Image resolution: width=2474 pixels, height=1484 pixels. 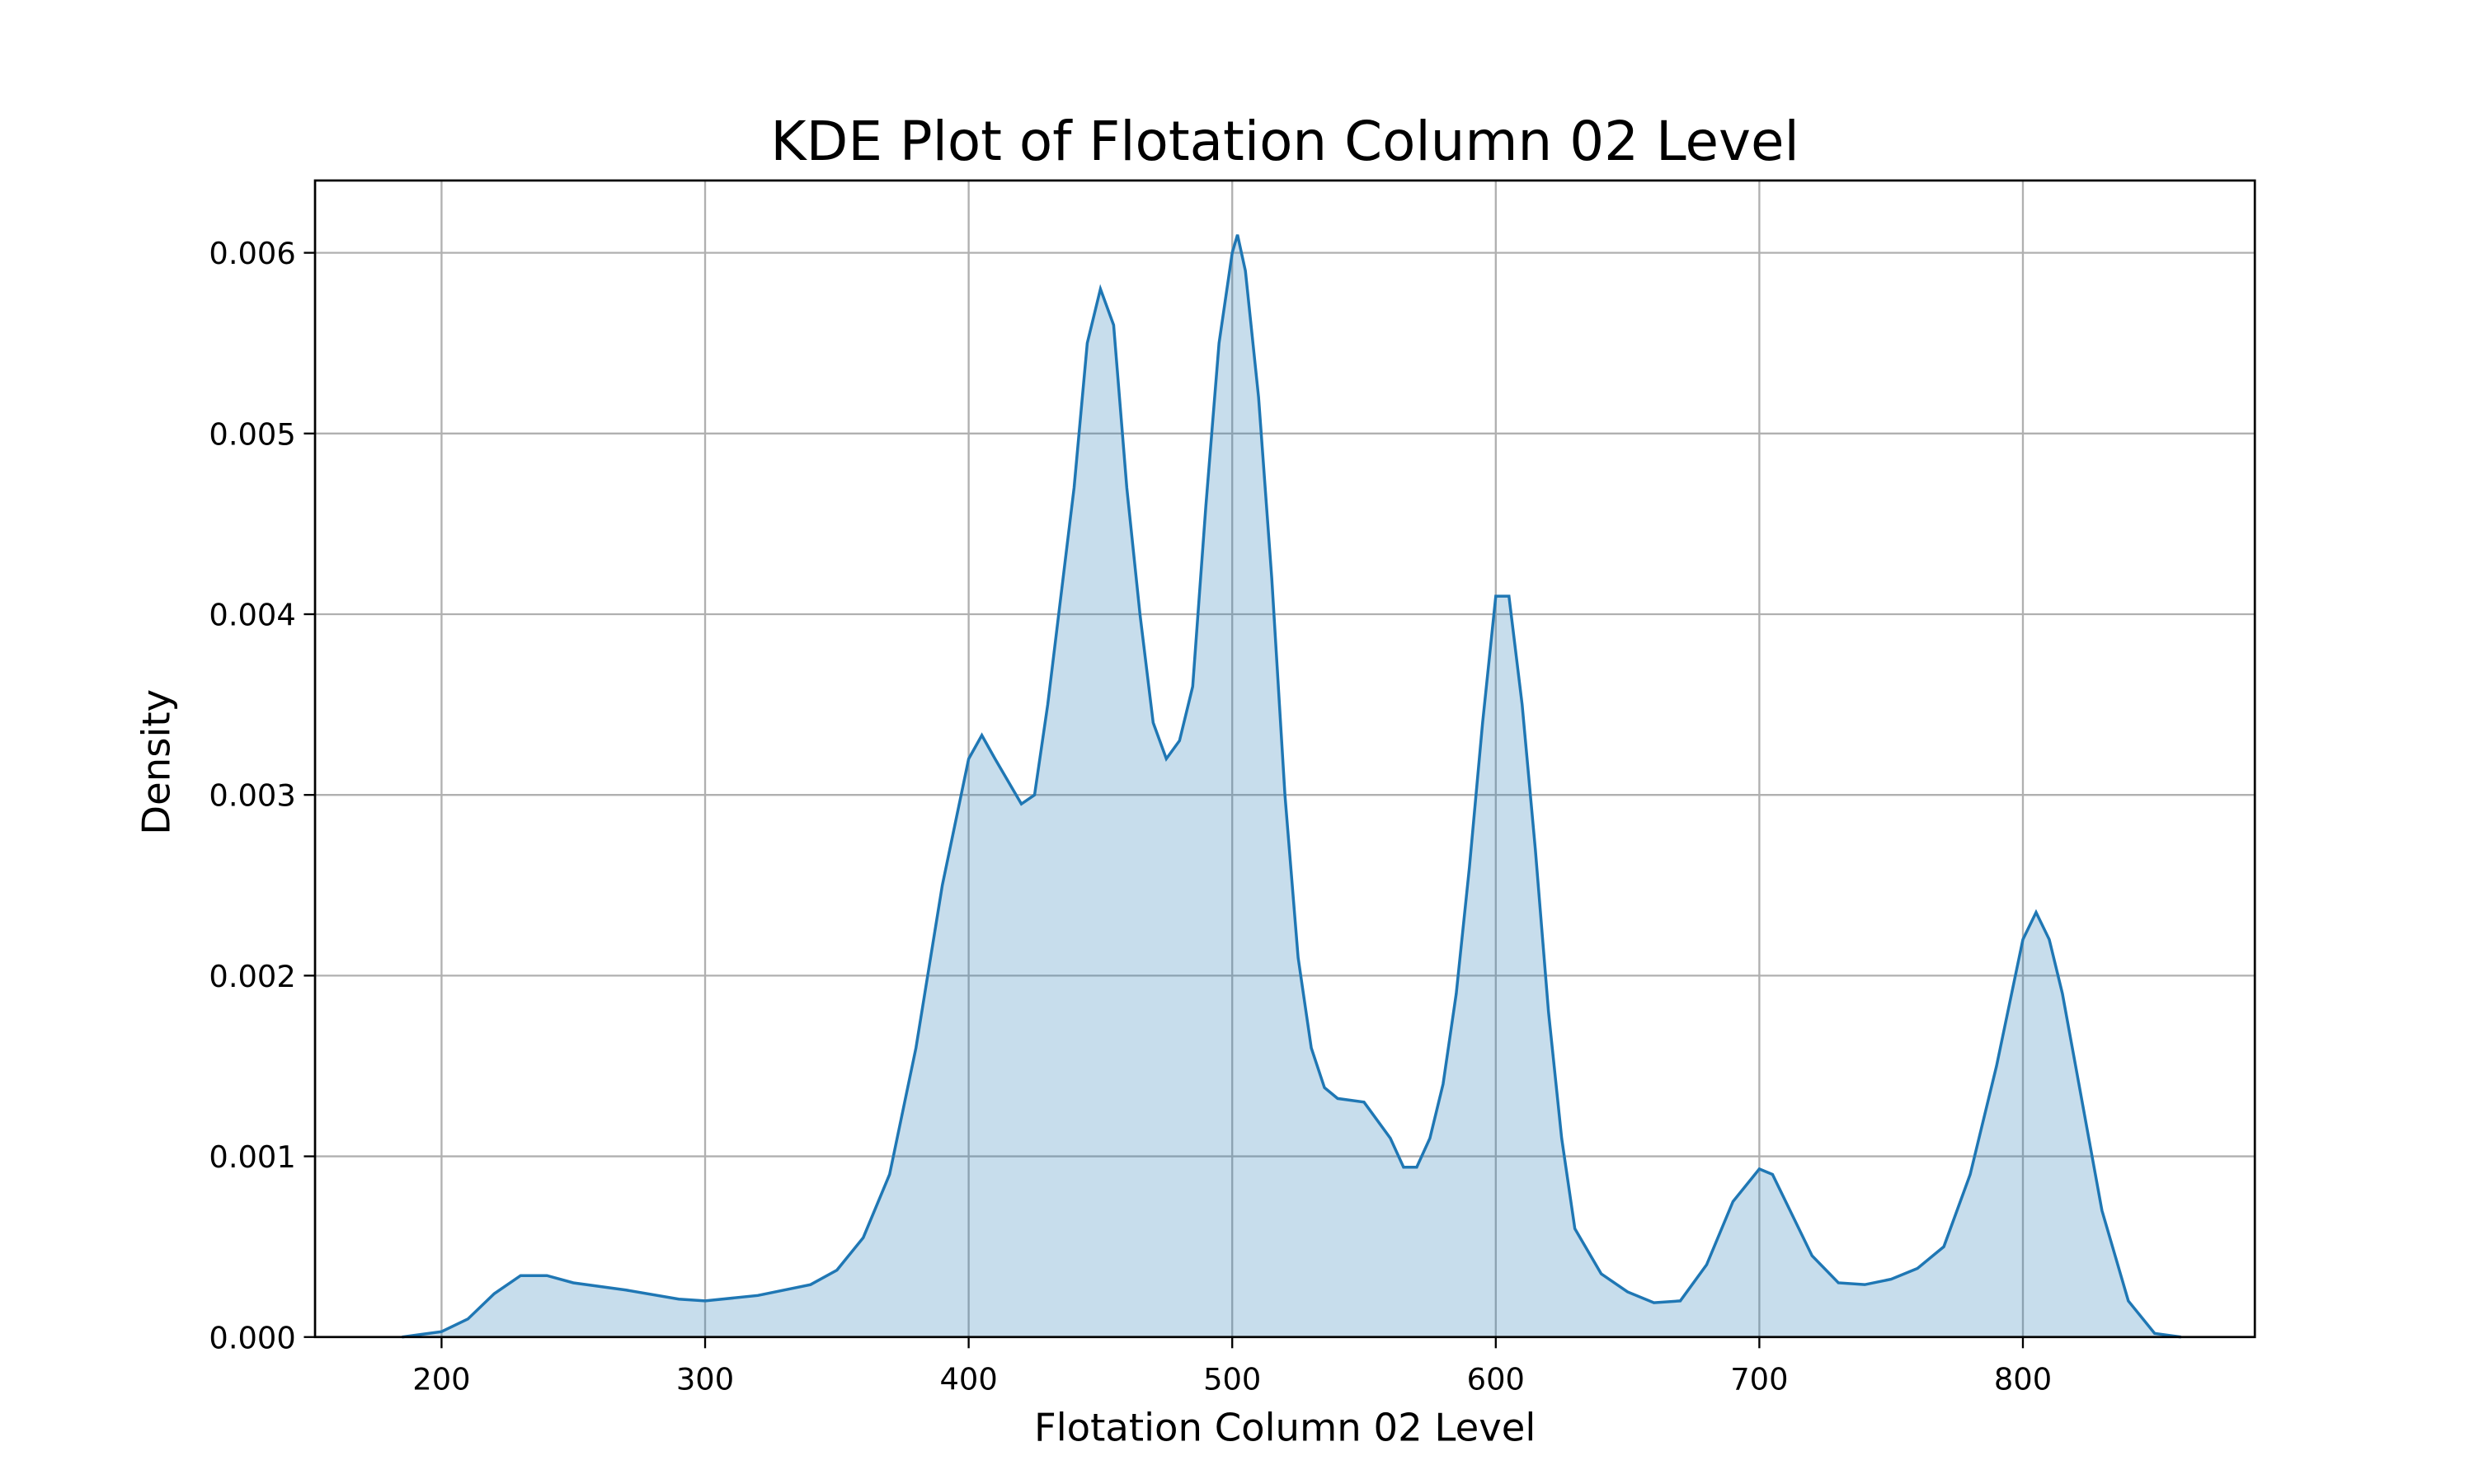 I want to click on y-tick-label: 0.005, so click(x=252, y=434).